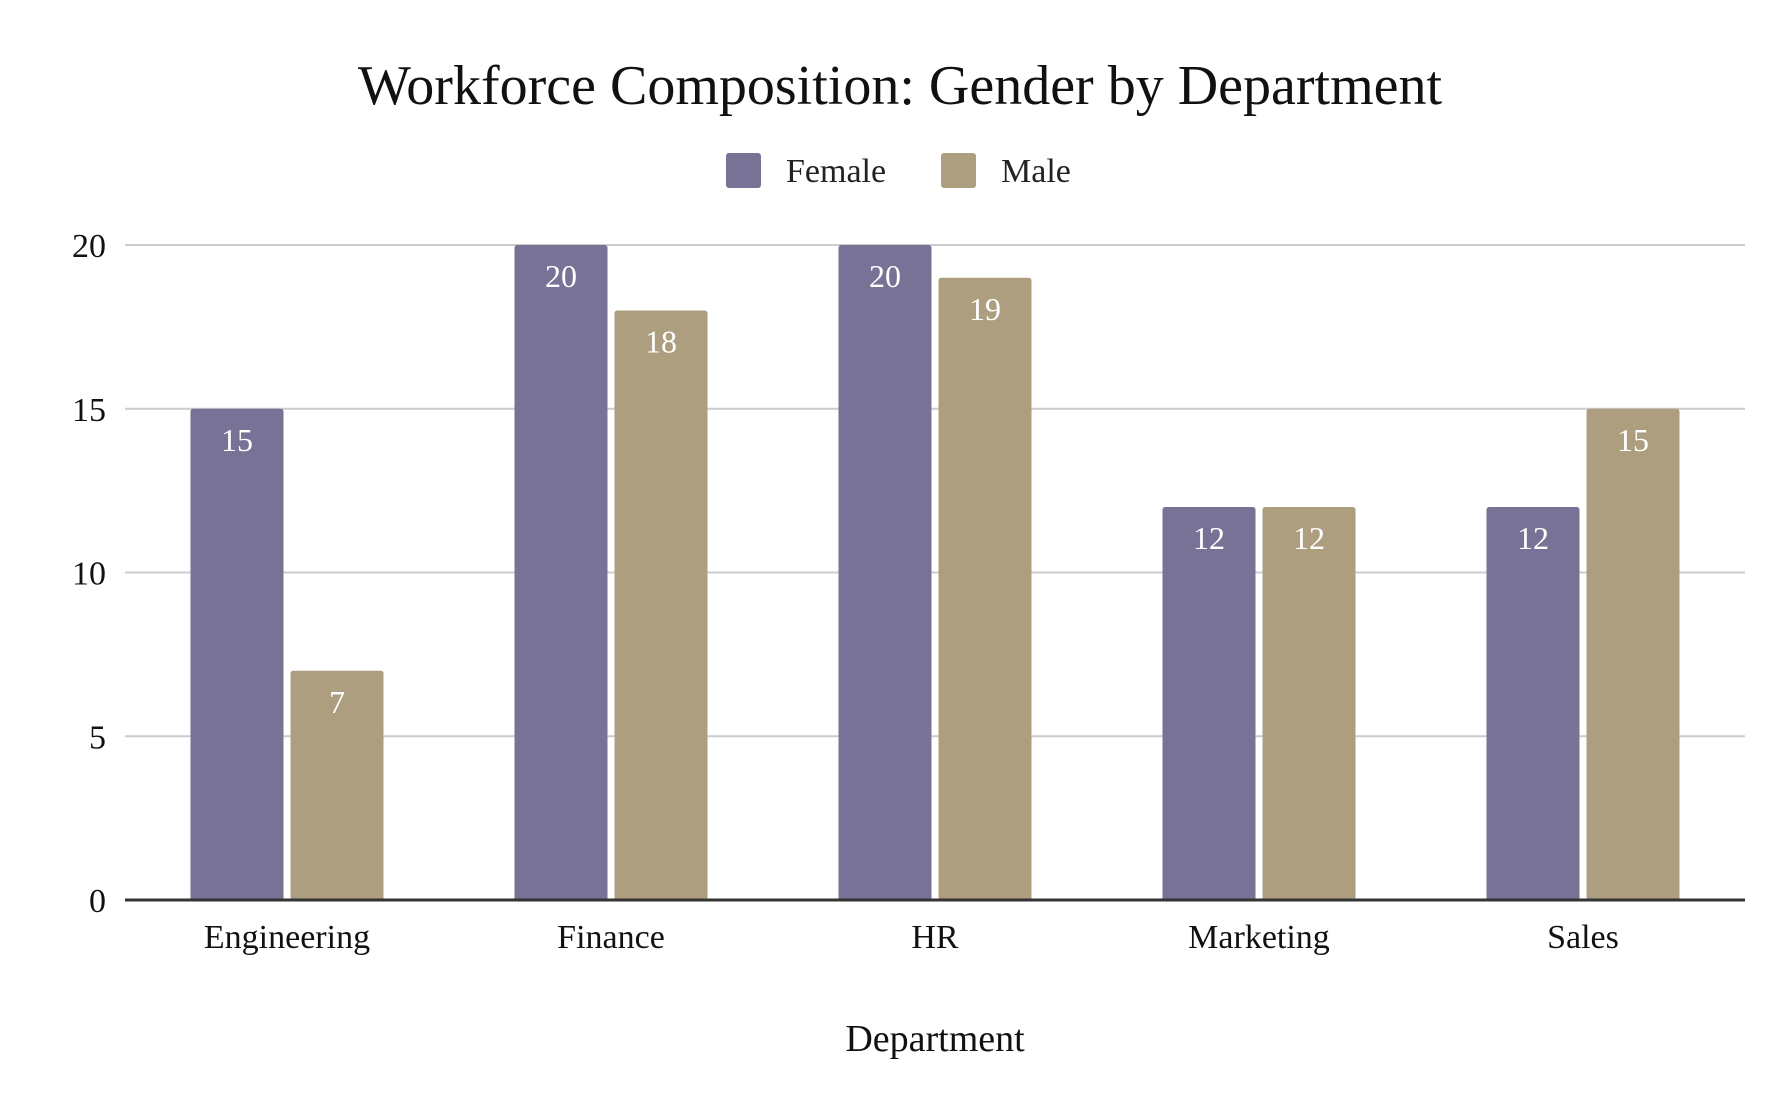 This screenshot has height=1104, width=1788. Describe the element at coordinates (935, 937) in the screenshot. I see `x-tick-label: HR` at that location.